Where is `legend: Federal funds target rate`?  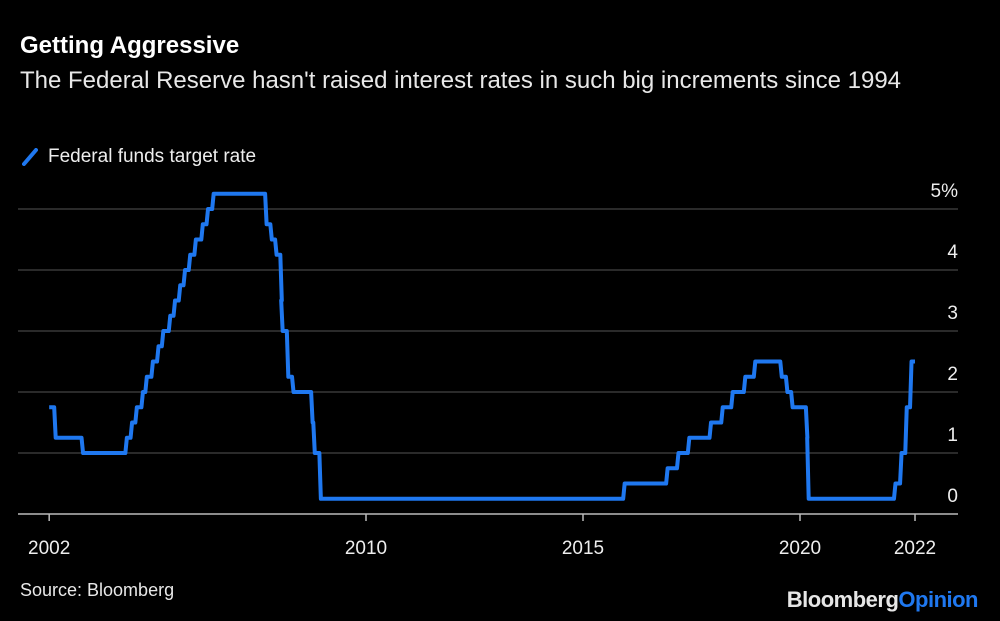
legend: Federal funds target rate is located at coordinates (139, 157).